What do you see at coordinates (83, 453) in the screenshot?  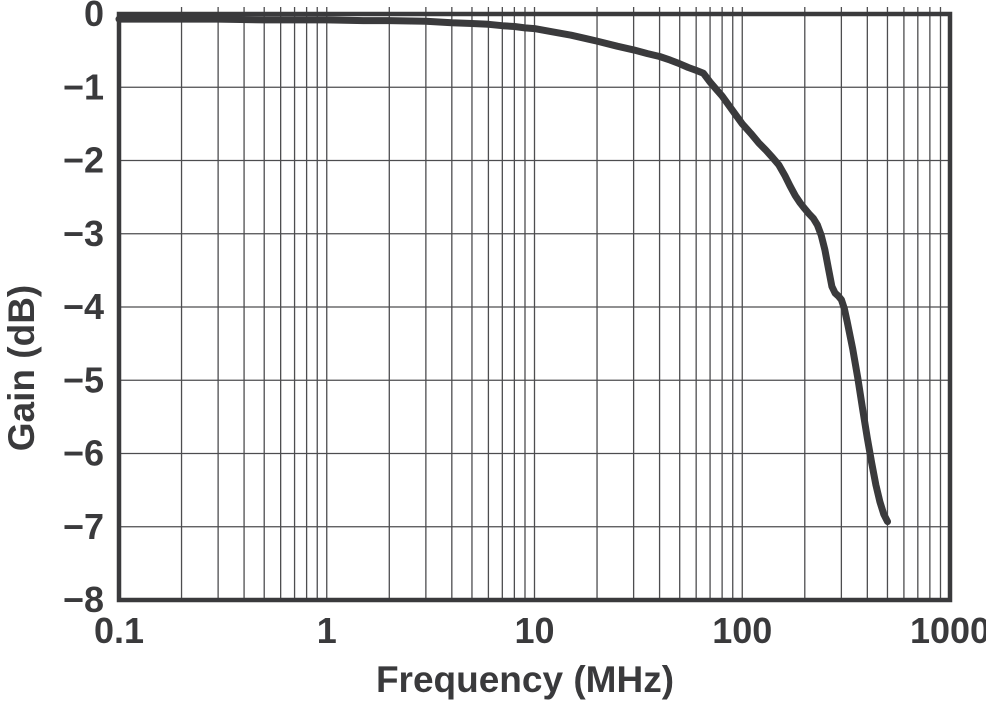 I see `y-tick-label: −6` at bounding box center [83, 453].